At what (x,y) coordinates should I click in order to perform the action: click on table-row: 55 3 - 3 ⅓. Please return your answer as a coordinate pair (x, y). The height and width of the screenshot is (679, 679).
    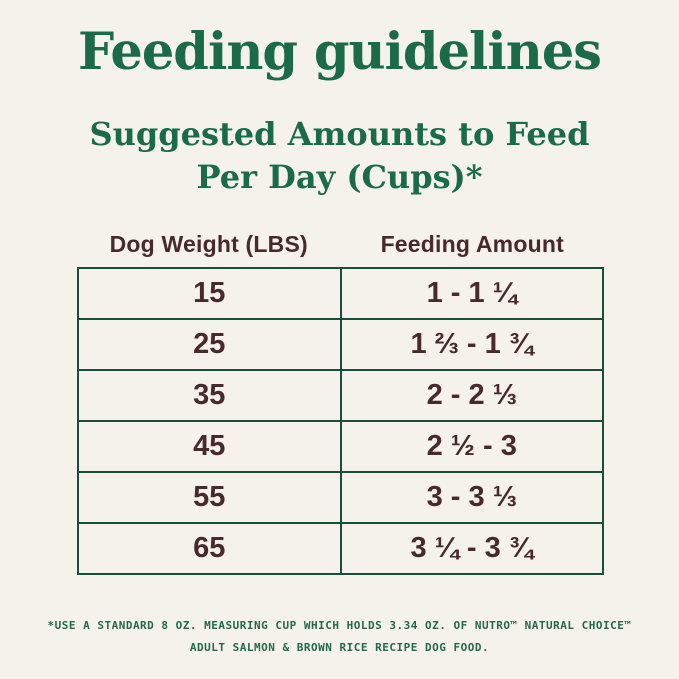
    Looking at the image, I should click on (340, 497).